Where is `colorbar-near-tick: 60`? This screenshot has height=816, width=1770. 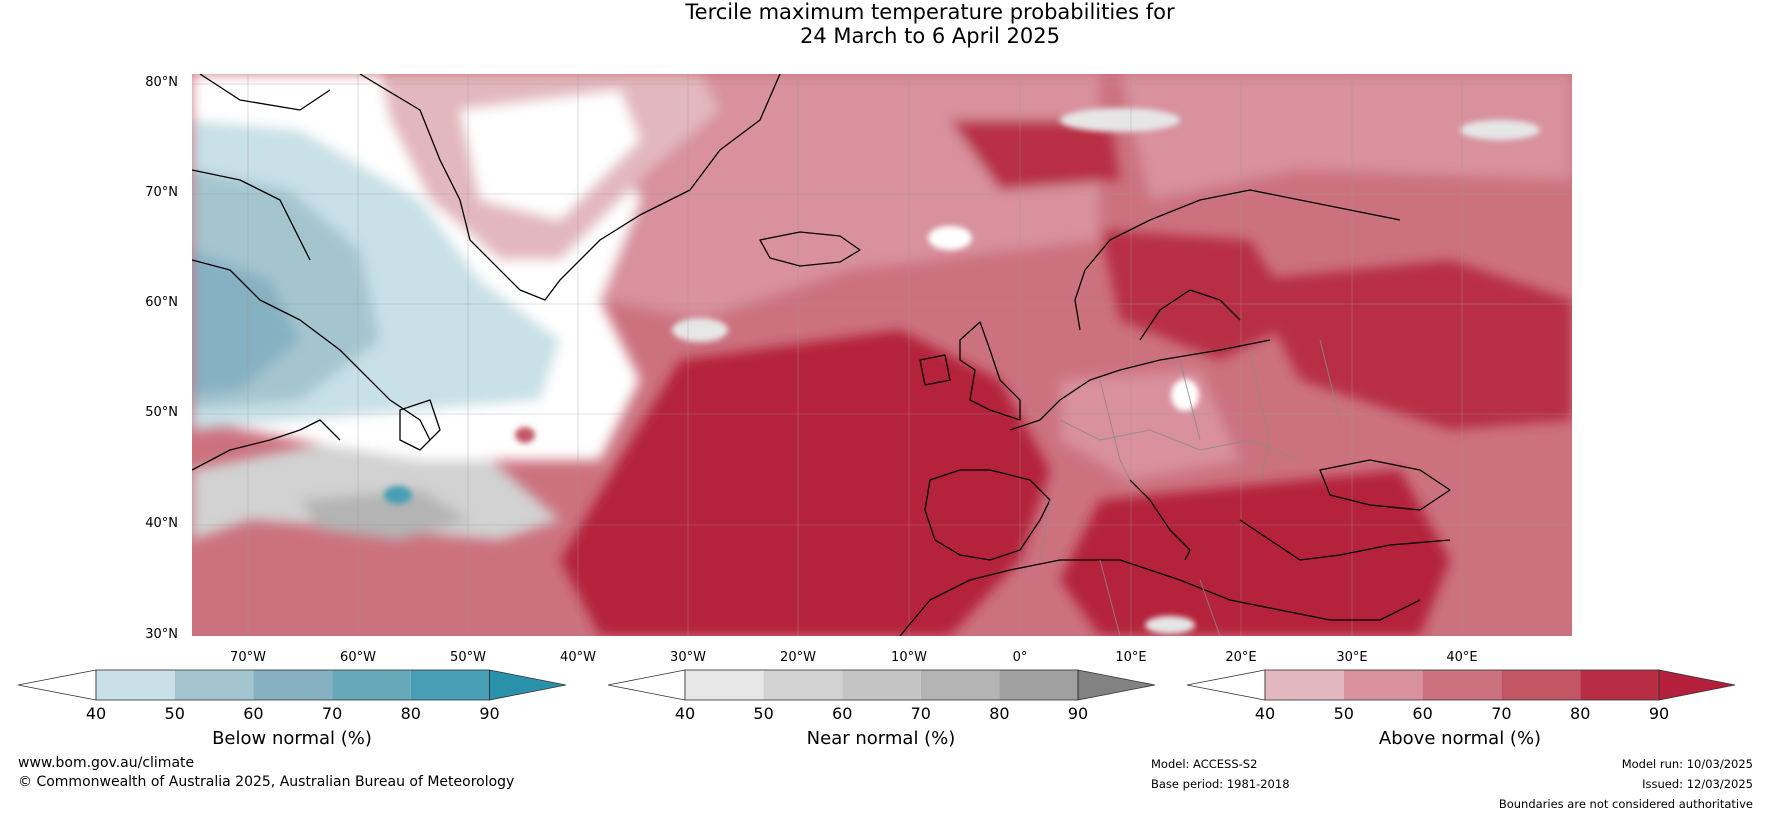 colorbar-near-tick: 60 is located at coordinates (842, 713).